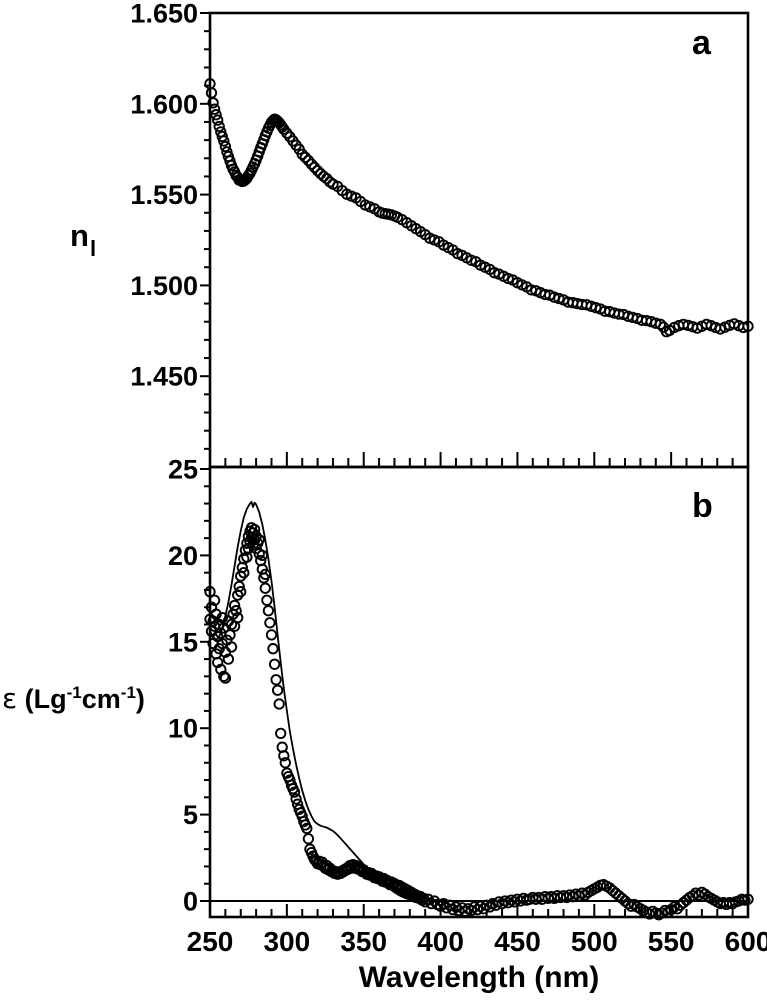  What do you see at coordinates (594, 941) in the screenshot?
I see `x-tick-label: 500` at bounding box center [594, 941].